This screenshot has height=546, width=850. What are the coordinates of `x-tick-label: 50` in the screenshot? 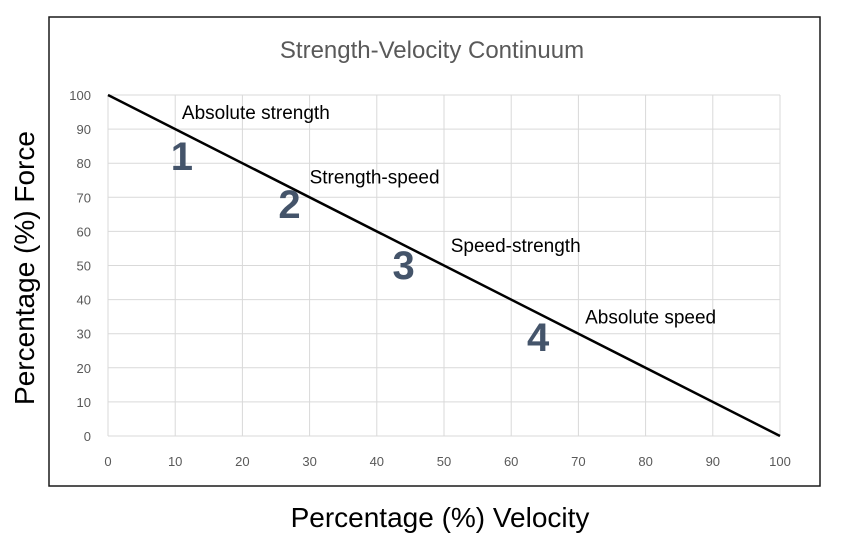 It's located at (444, 461).